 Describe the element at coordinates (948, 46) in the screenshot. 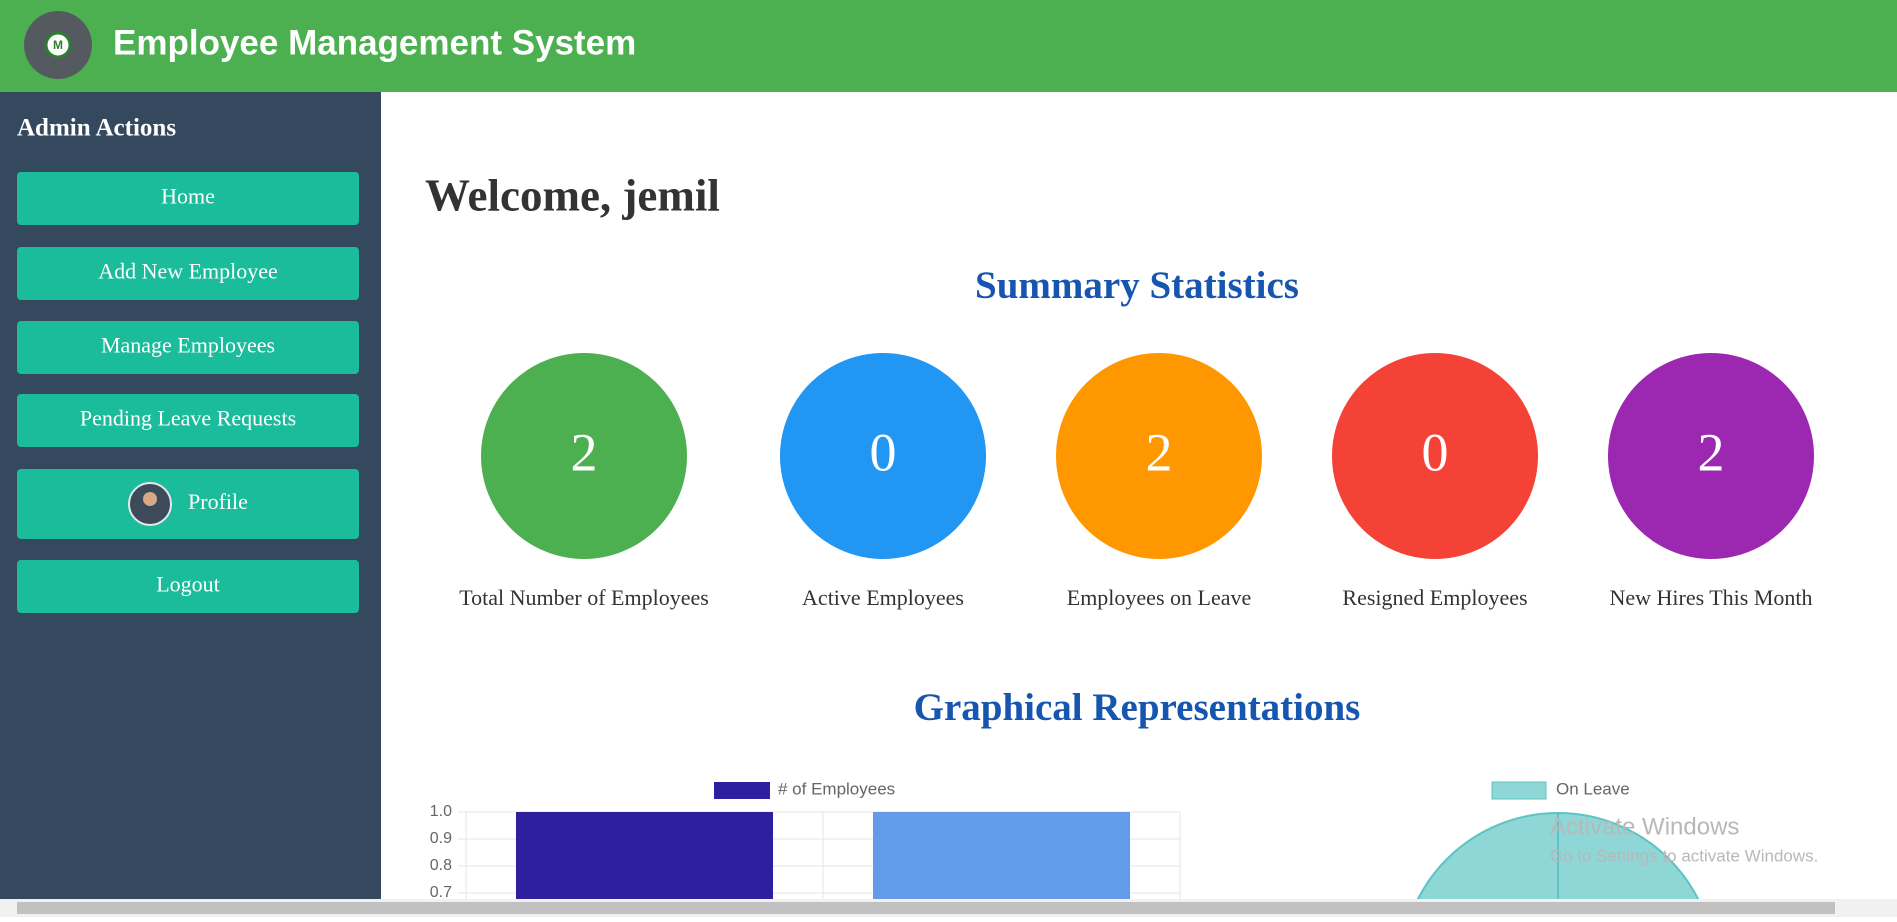

I see `header-bar` at that location.